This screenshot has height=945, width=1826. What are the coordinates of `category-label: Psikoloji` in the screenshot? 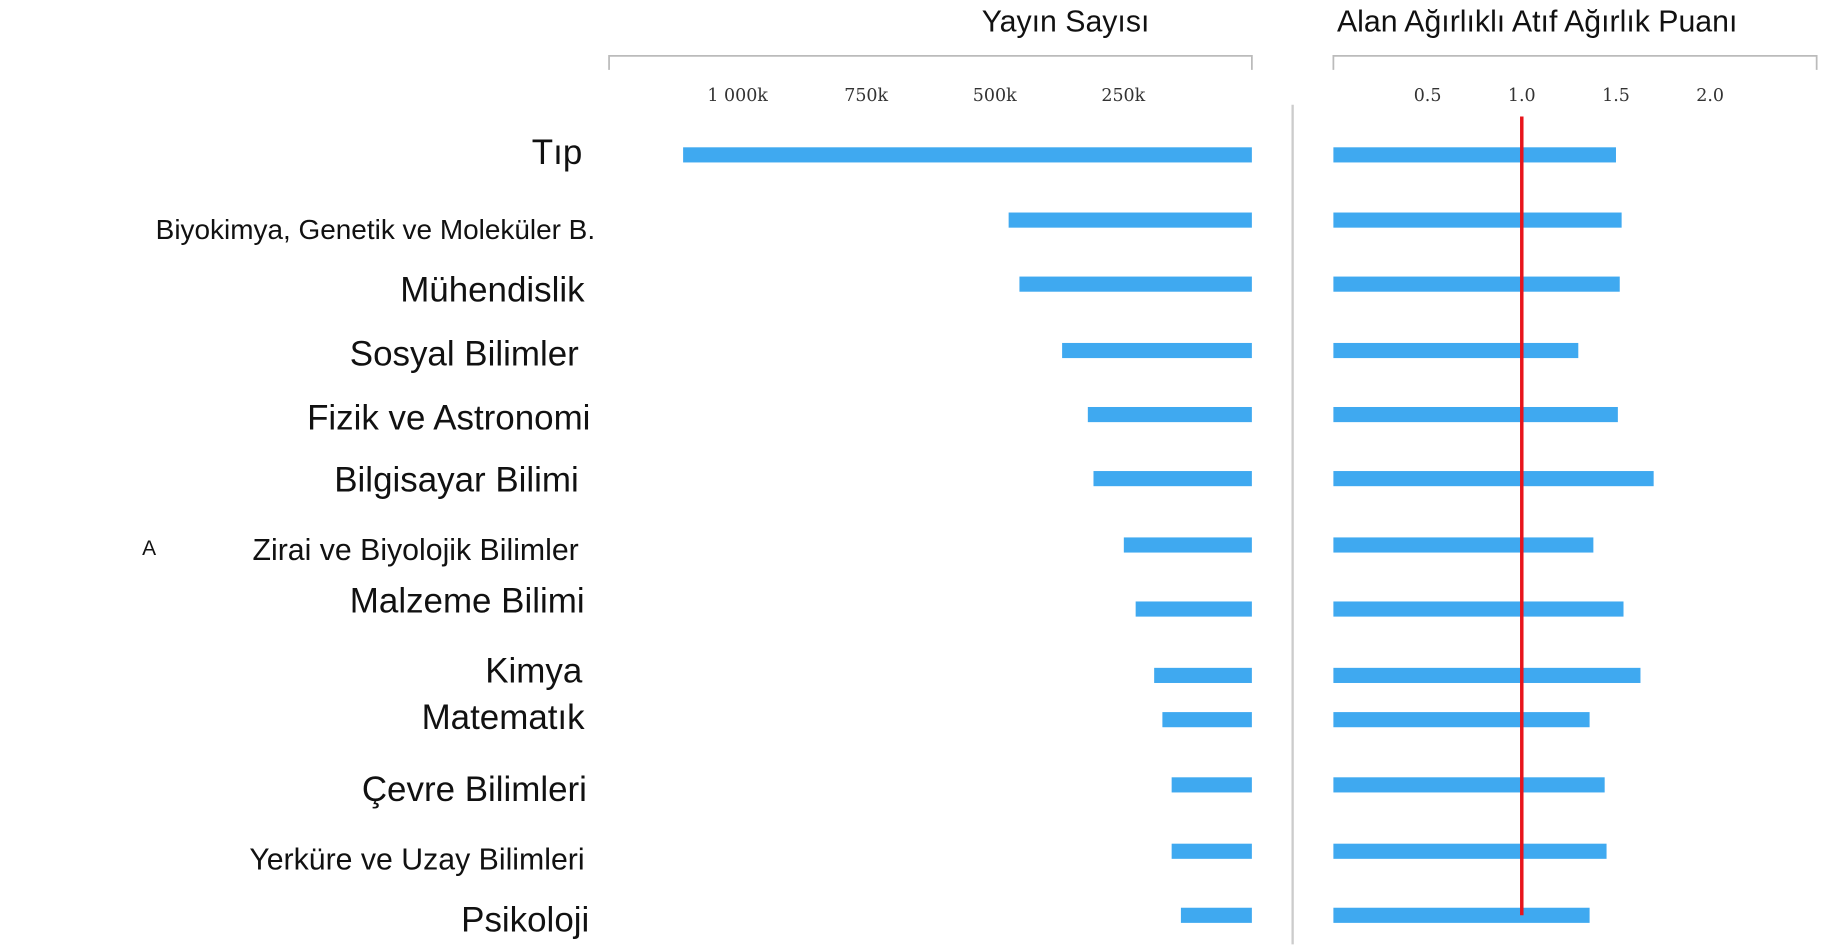 It's located at (525, 920).